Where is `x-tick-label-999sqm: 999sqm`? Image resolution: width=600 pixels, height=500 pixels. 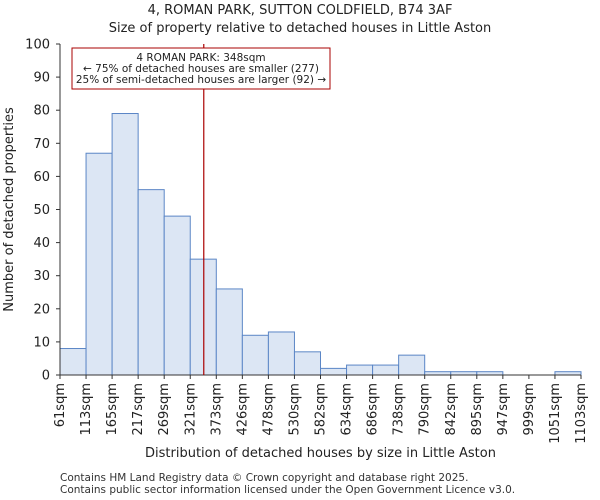 x-tick-label-999sqm: 999sqm is located at coordinates (529, 409).